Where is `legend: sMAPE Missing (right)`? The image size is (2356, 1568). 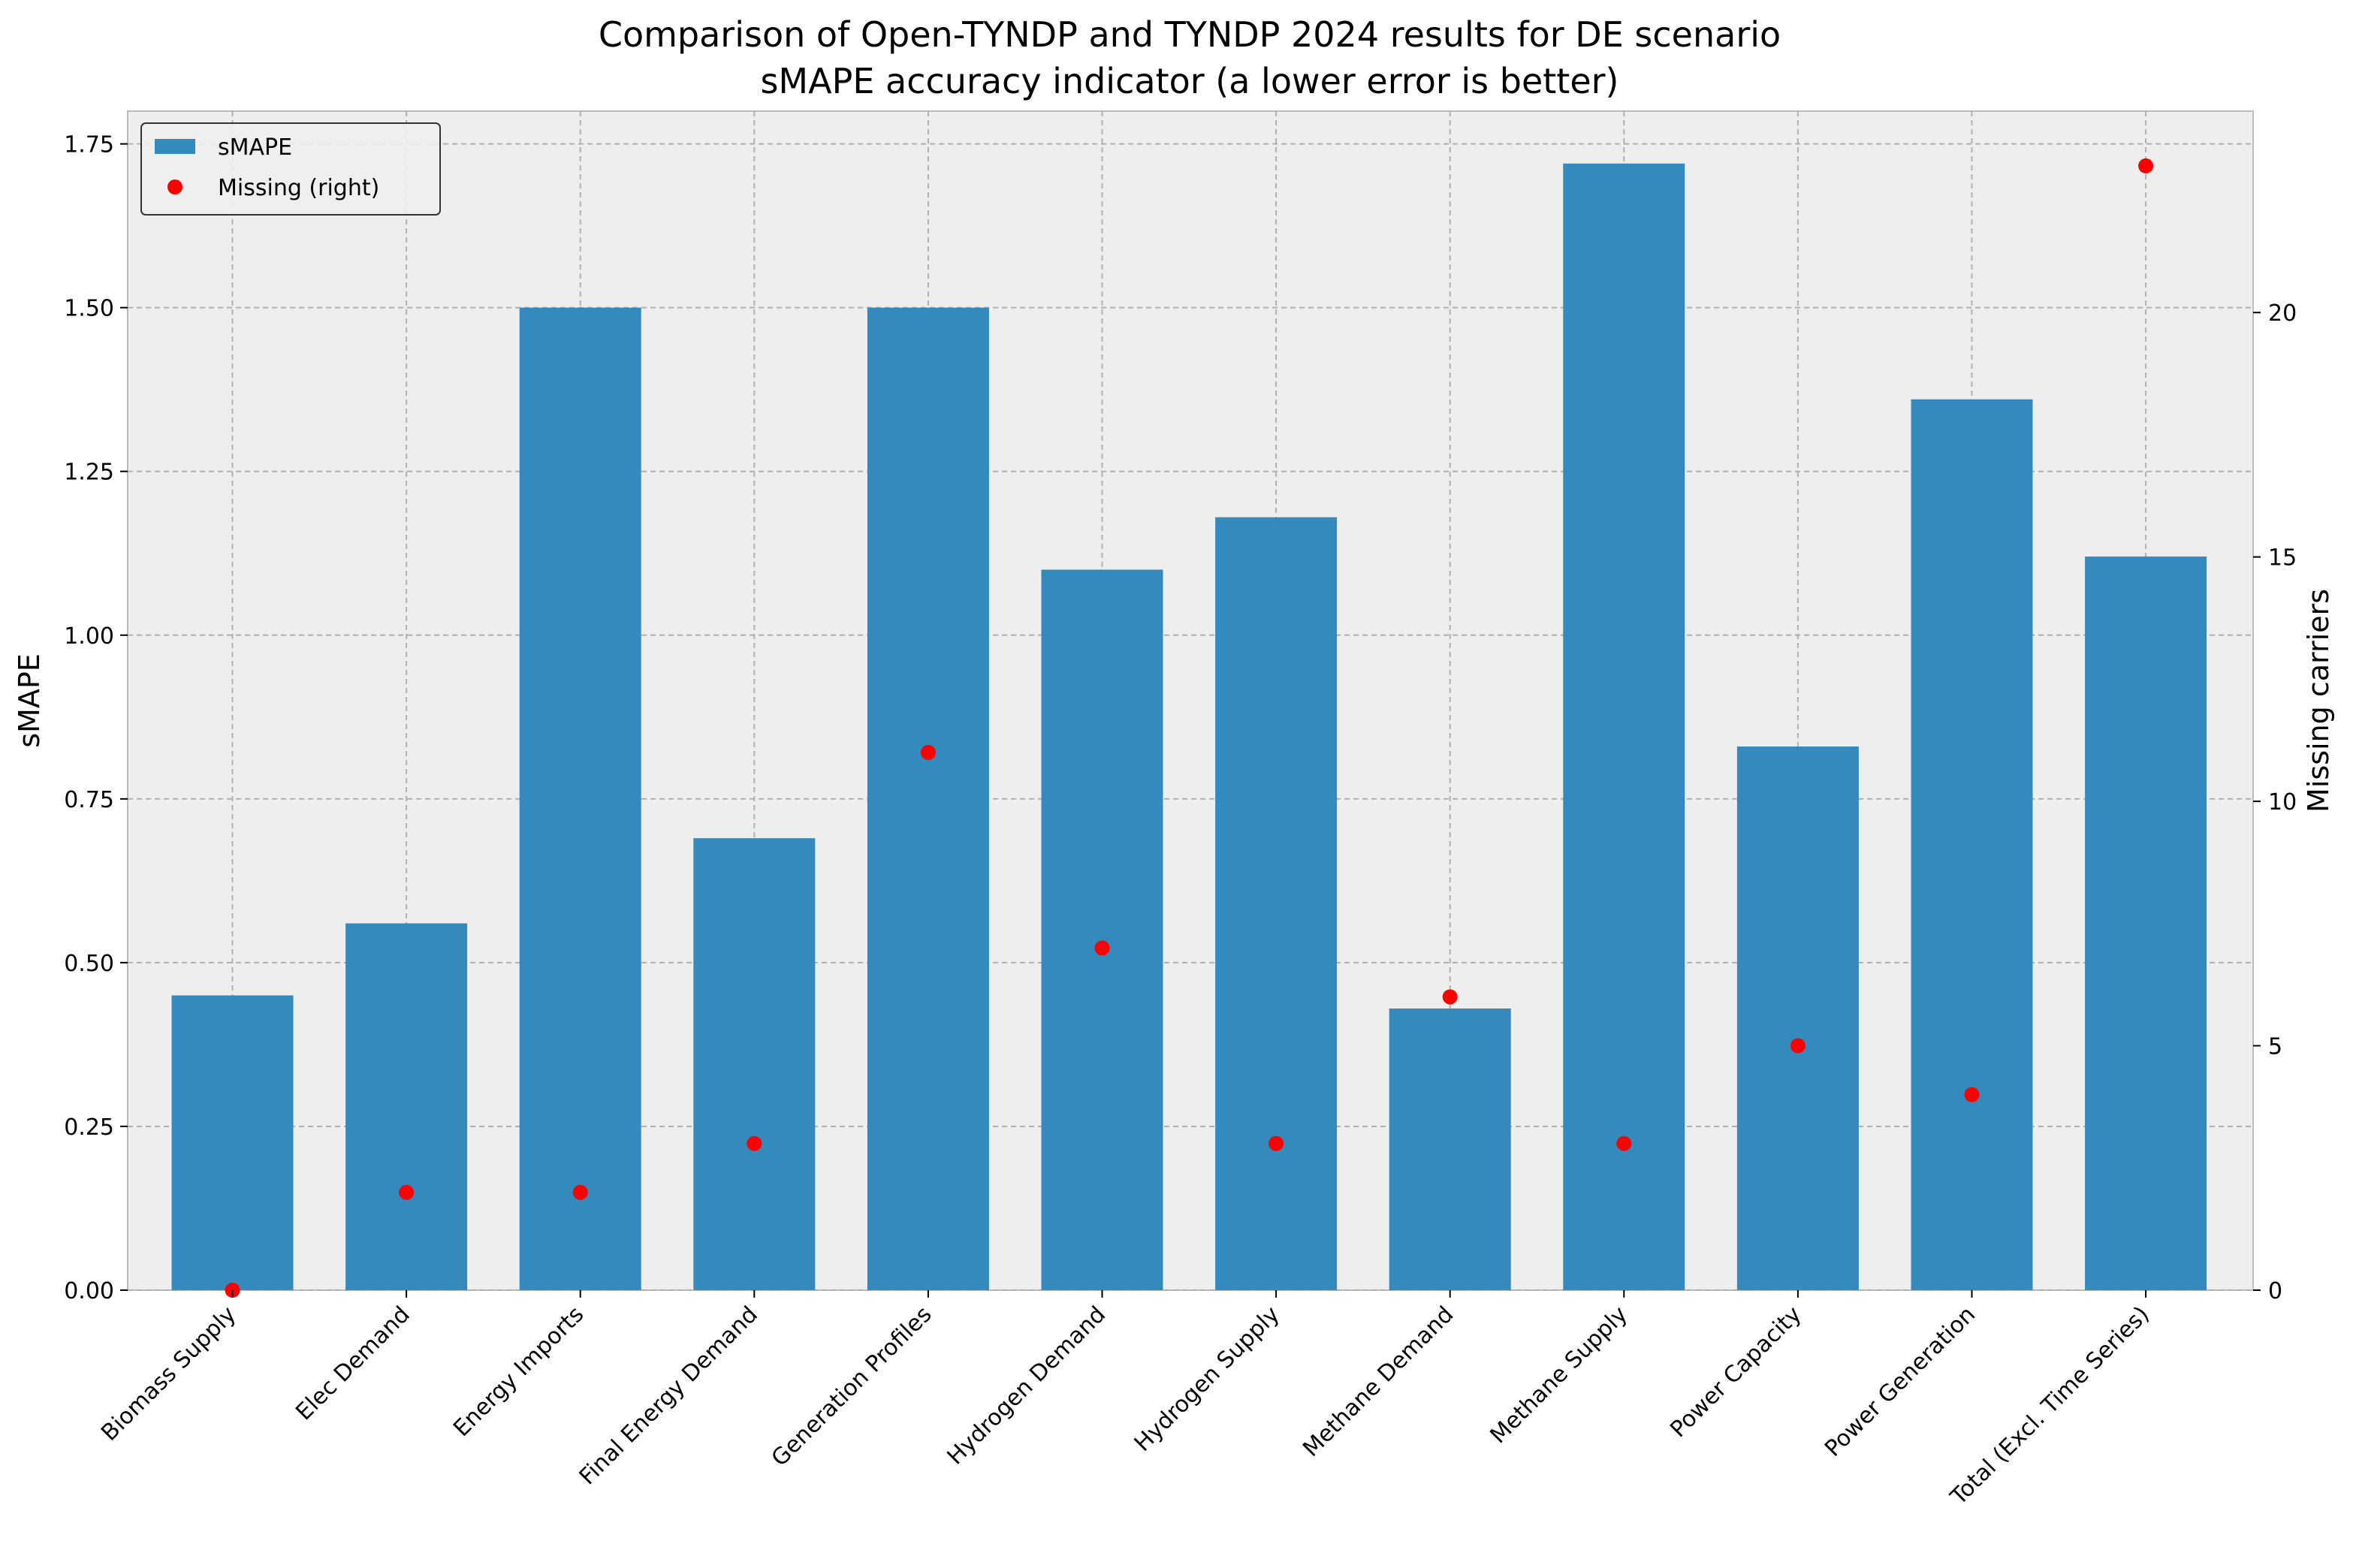 legend: sMAPE Missing (right) is located at coordinates (290, 169).